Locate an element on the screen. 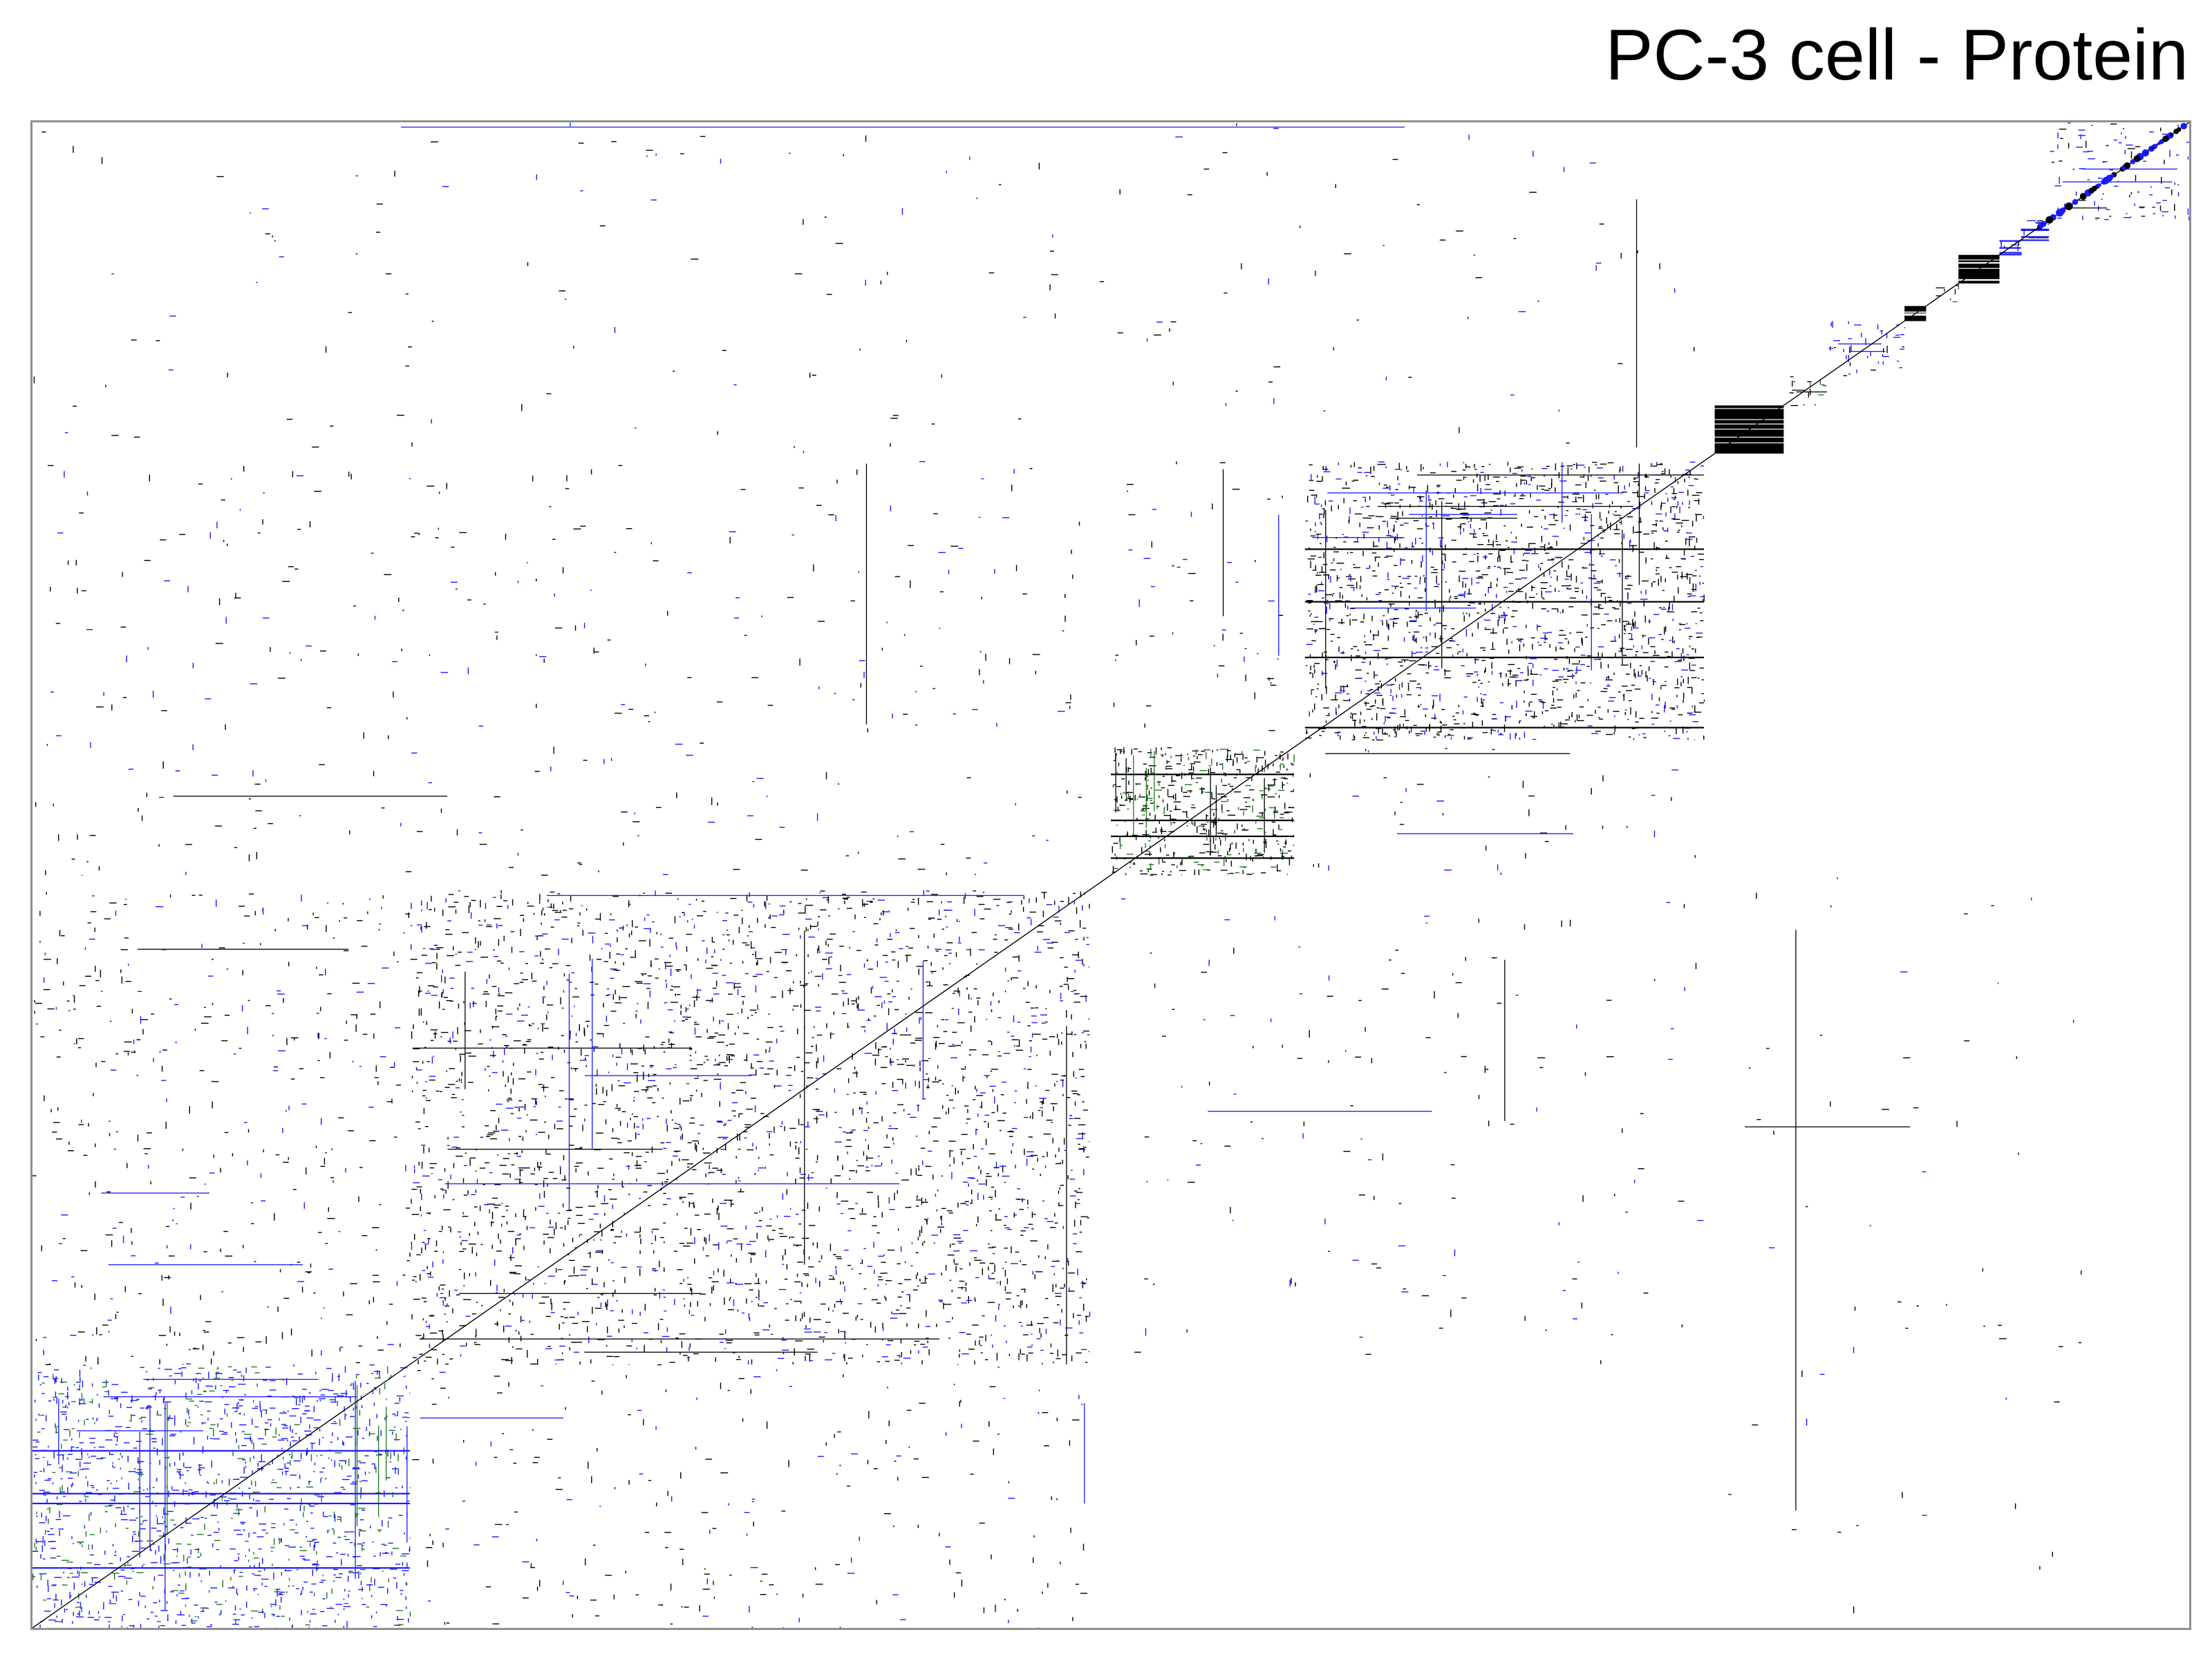  chart-title: PC-3 cell - Protein is located at coordinates (1896, 55).